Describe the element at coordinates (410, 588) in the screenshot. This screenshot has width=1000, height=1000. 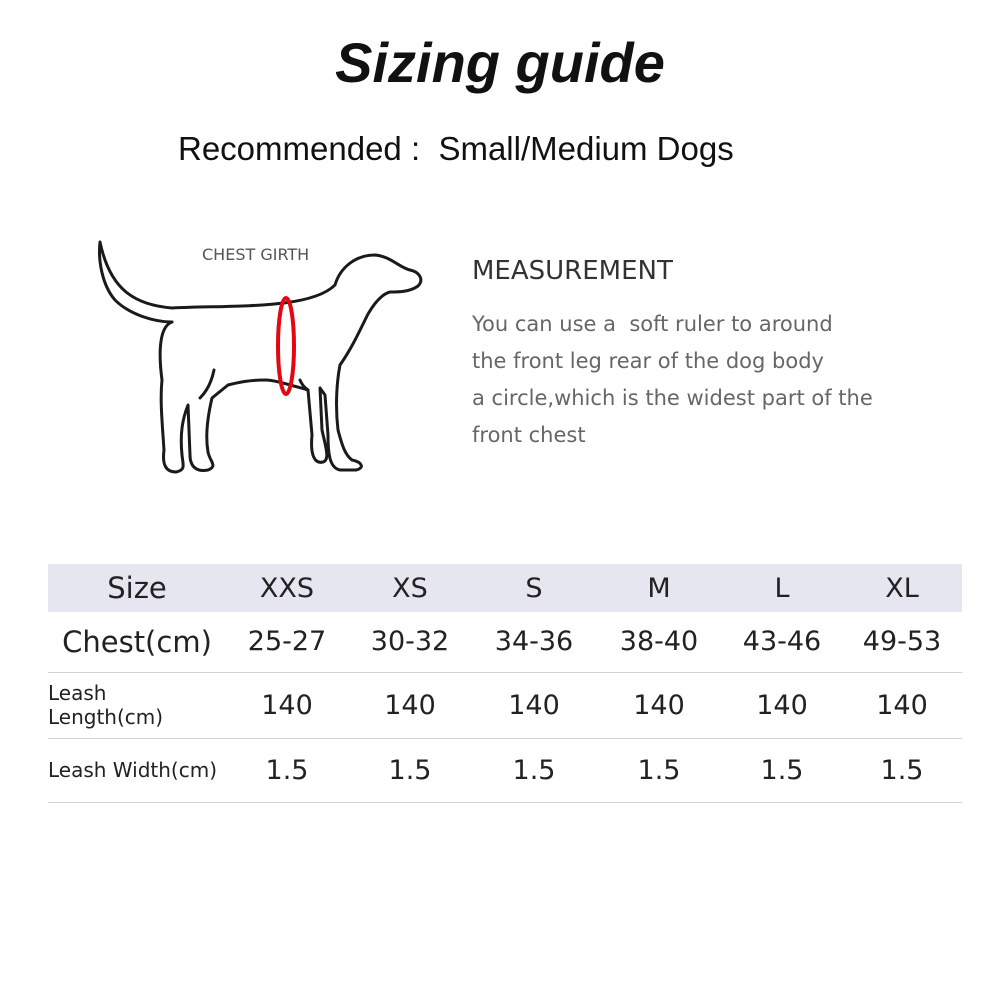
I see `size-cell: XS` at that location.